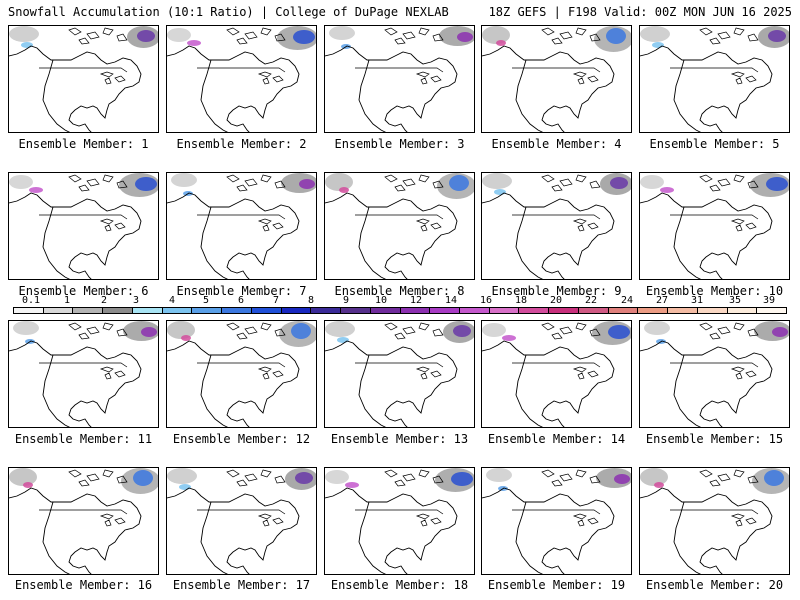 The image size is (800, 600). What do you see at coordinates (451, 300) in the screenshot?
I see `colorbar-tick-label: 14` at bounding box center [451, 300].